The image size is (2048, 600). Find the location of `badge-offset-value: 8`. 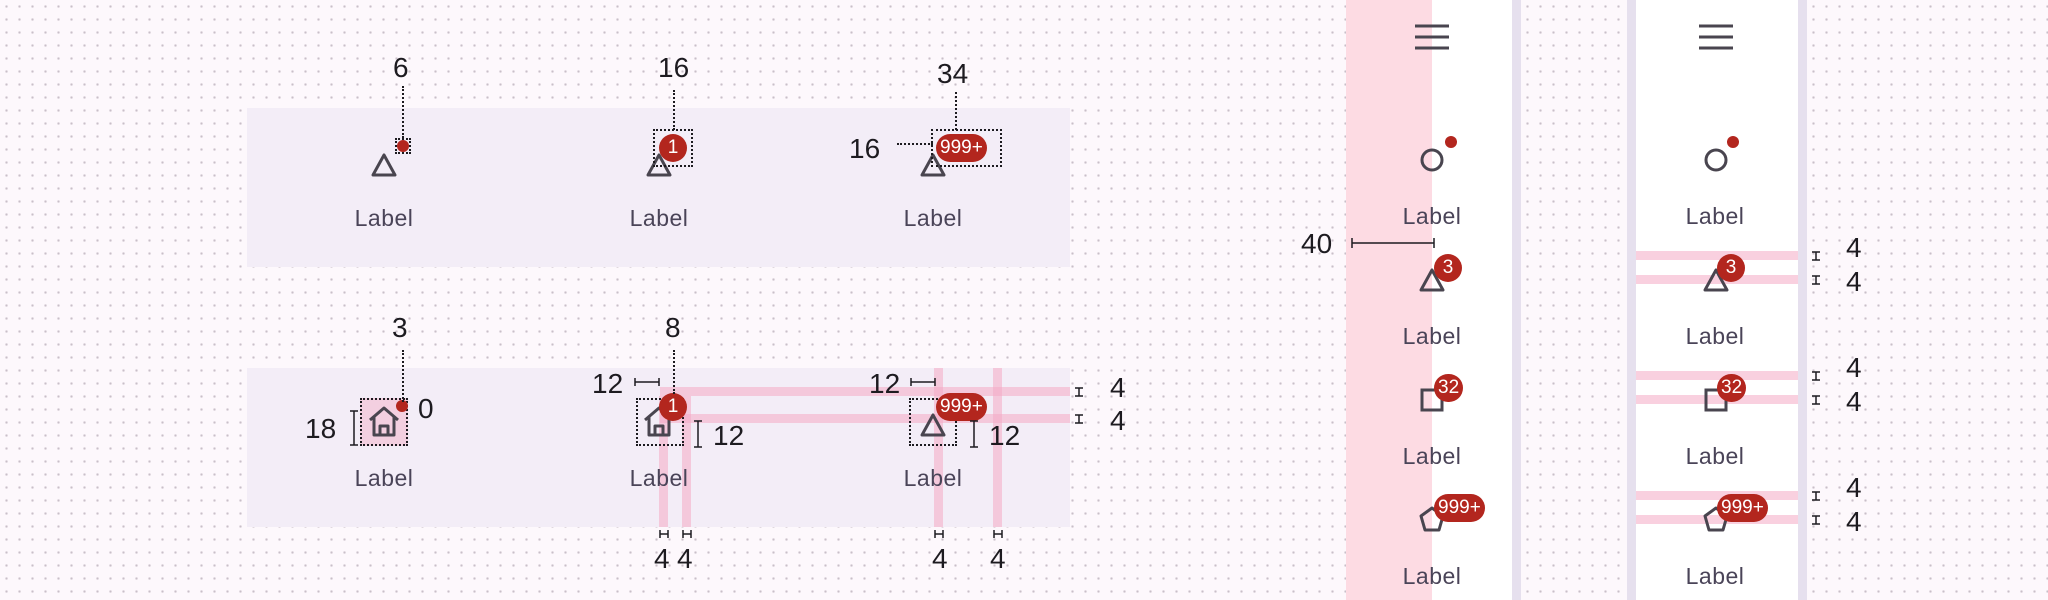

badge-offset-value: 8 is located at coordinates (673, 327).